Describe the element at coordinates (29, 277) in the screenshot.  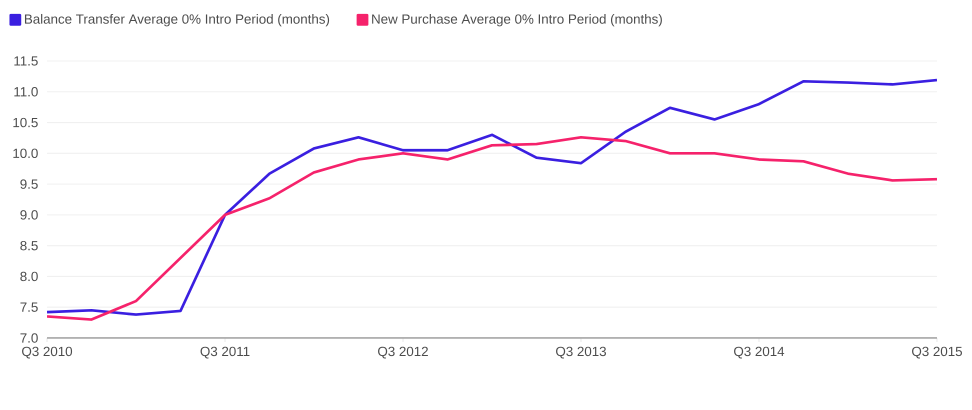
I see `y-tick-label: 8.0` at that location.